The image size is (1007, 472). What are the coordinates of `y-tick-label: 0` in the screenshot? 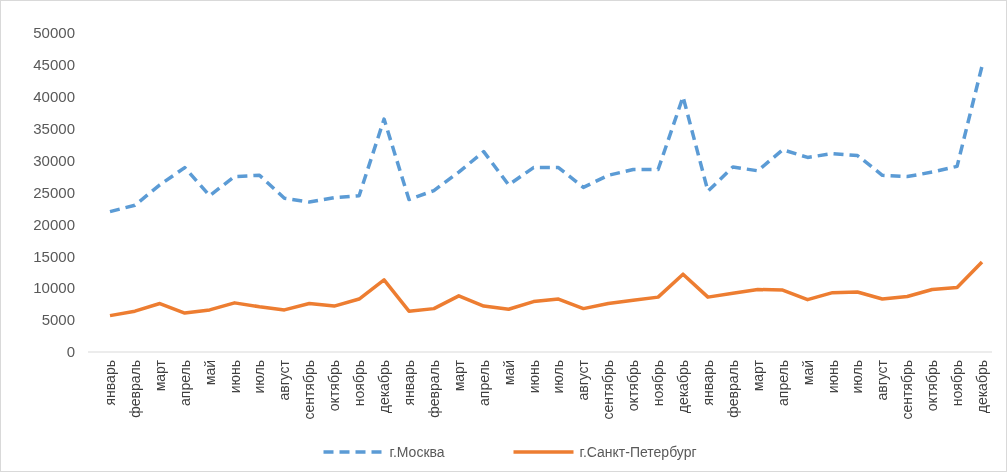 It's located at (70, 352).